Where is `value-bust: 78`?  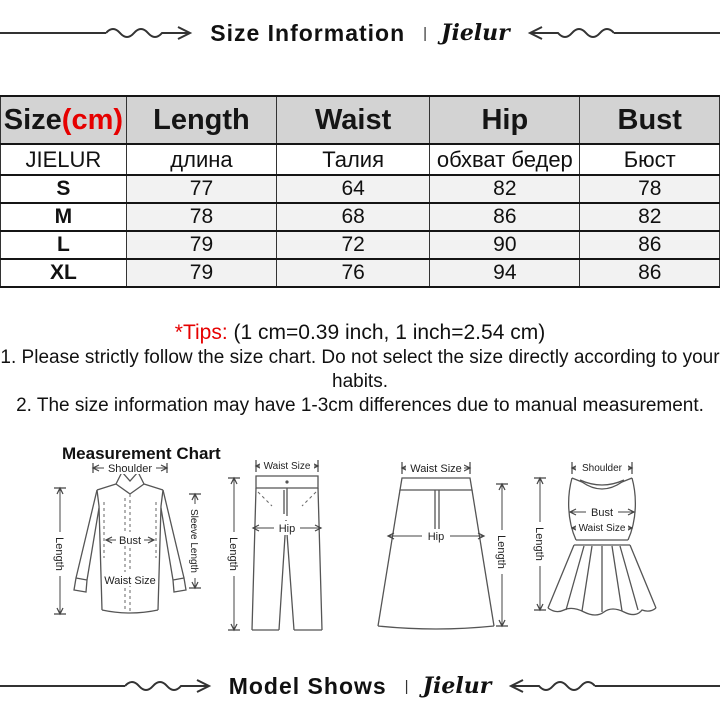
value-bust: 78 is located at coordinates (649, 189).